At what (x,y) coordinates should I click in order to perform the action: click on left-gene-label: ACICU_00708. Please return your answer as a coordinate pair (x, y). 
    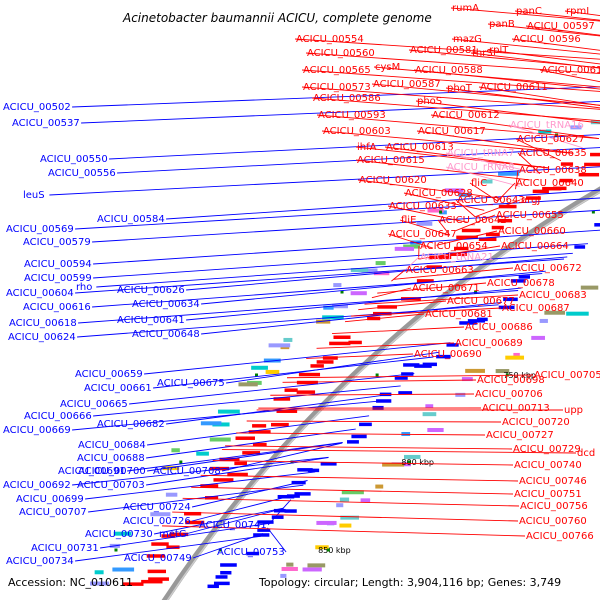
    Looking at the image, I should click on (187, 471).